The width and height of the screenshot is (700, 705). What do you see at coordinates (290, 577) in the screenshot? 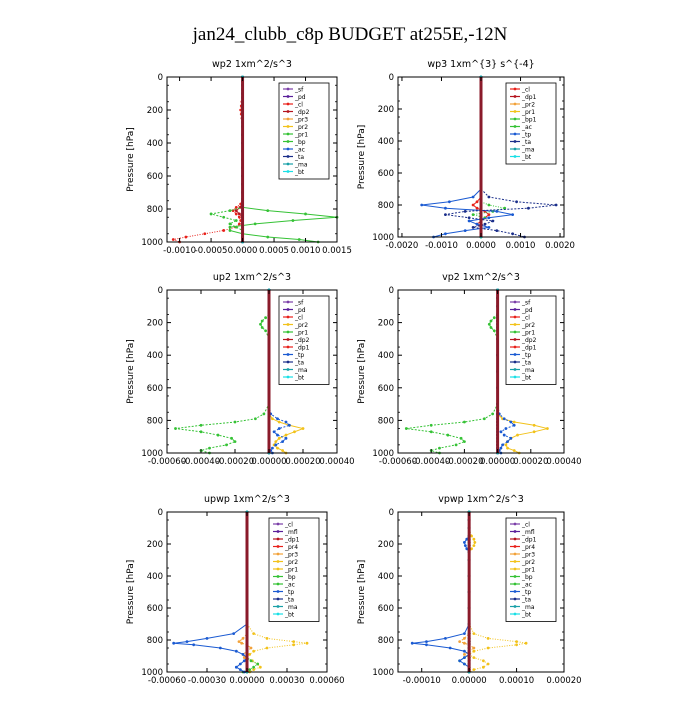
I see `legend-label: _bp` at bounding box center [290, 577].